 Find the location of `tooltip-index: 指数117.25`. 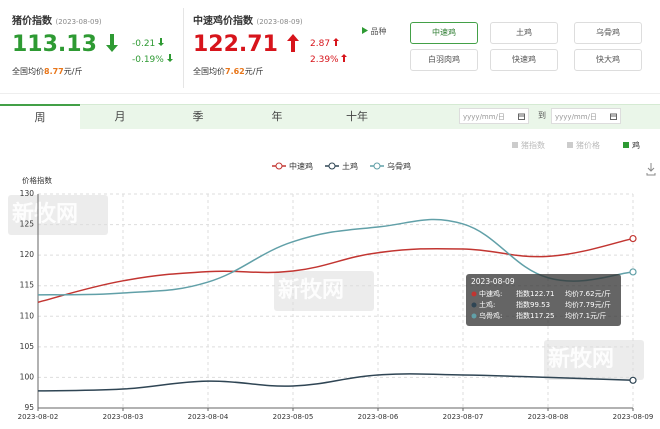

tooltip-index: 指数117.25 is located at coordinates (535, 315).